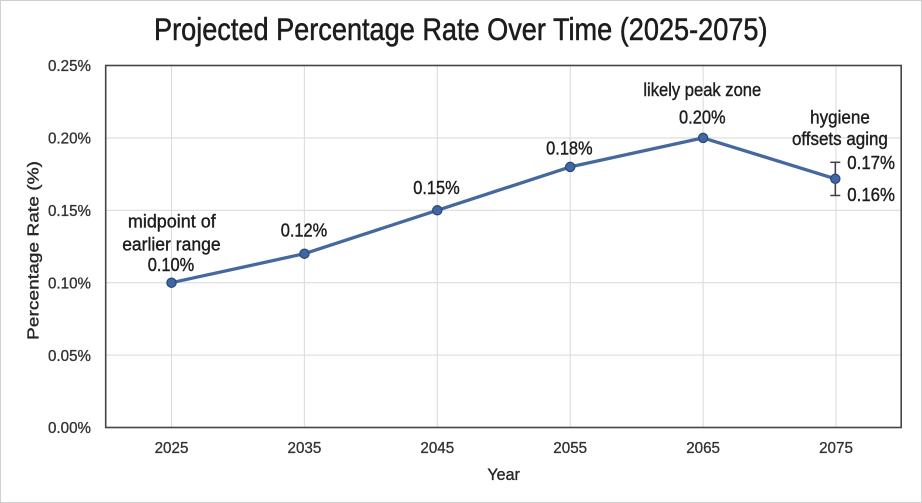 The image size is (922, 503). What do you see at coordinates (703, 448) in the screenshot?
I see `svg-text: 2065` at bounding box center [703, 448].